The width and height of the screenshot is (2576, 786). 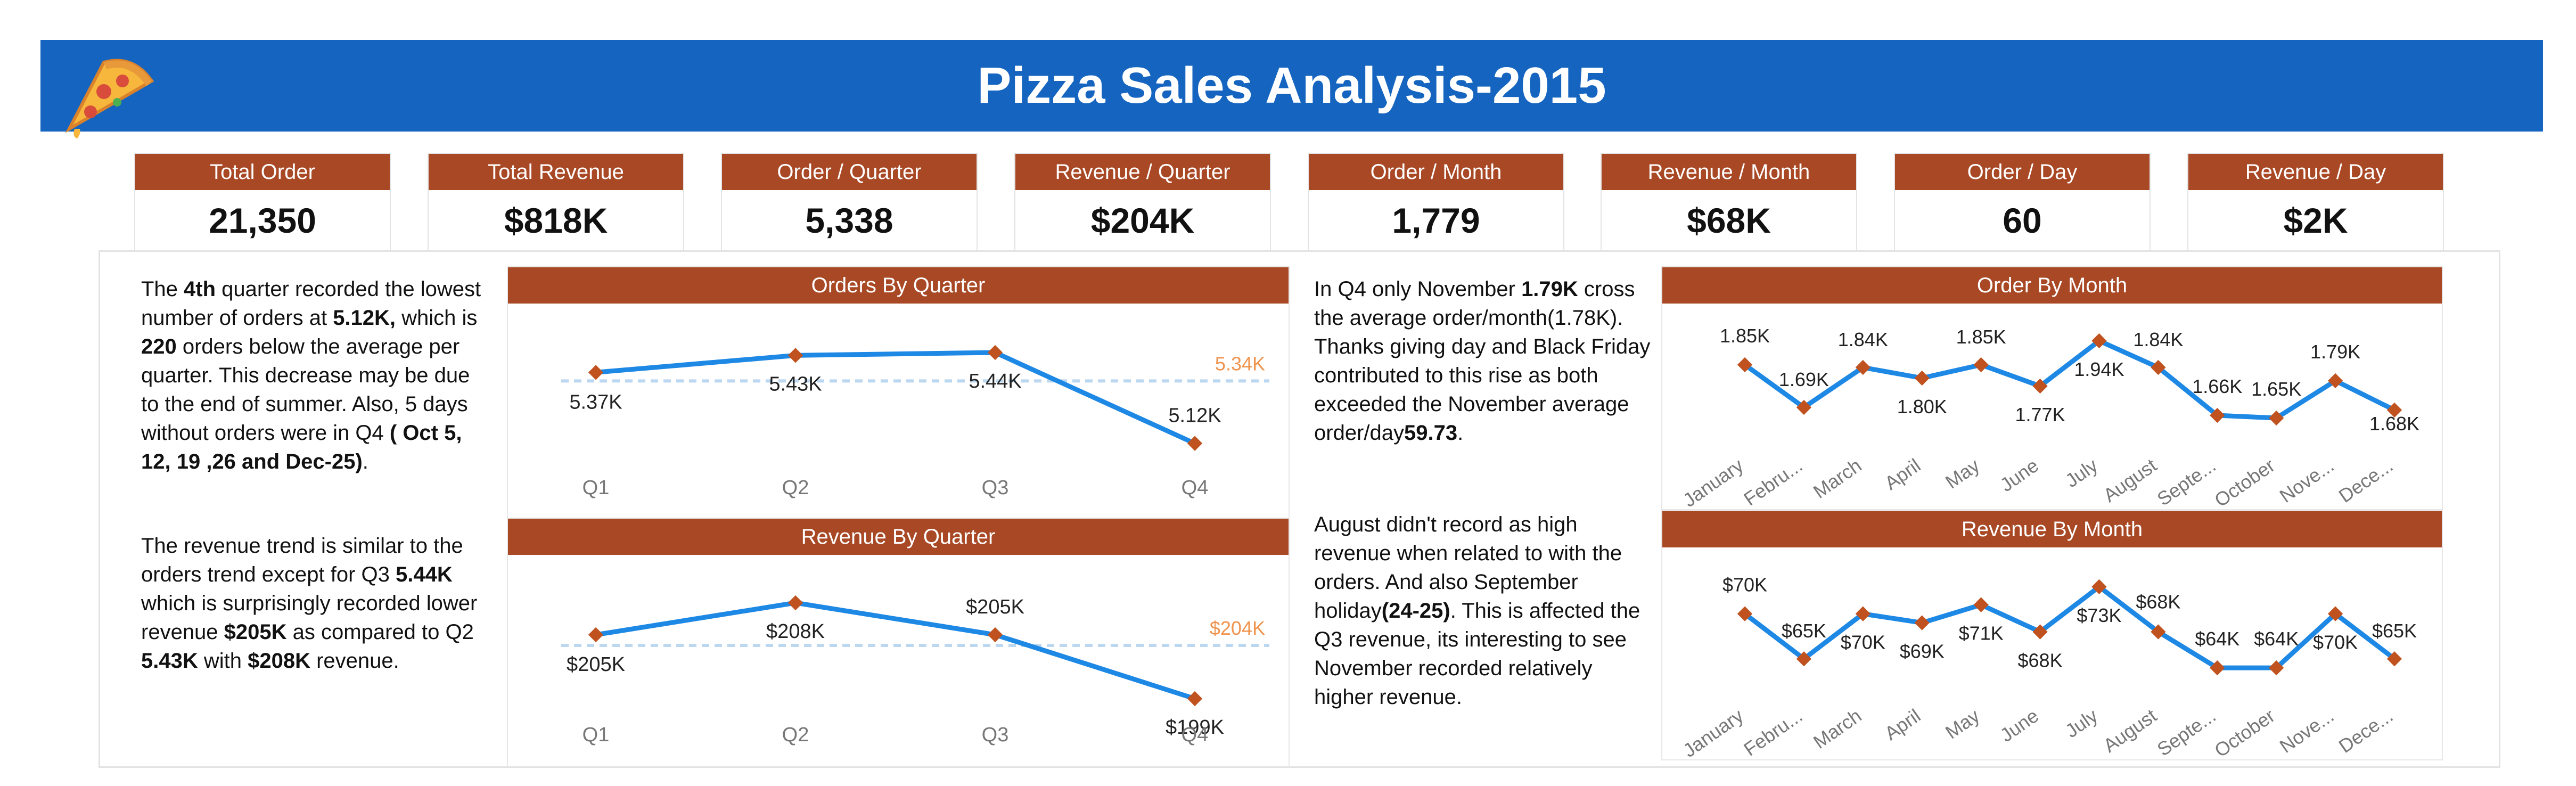 What do you see at coordinates (849, 220) in the screenshot?
I see `kpi-value: 5,338` at bounding box center [849, 220].